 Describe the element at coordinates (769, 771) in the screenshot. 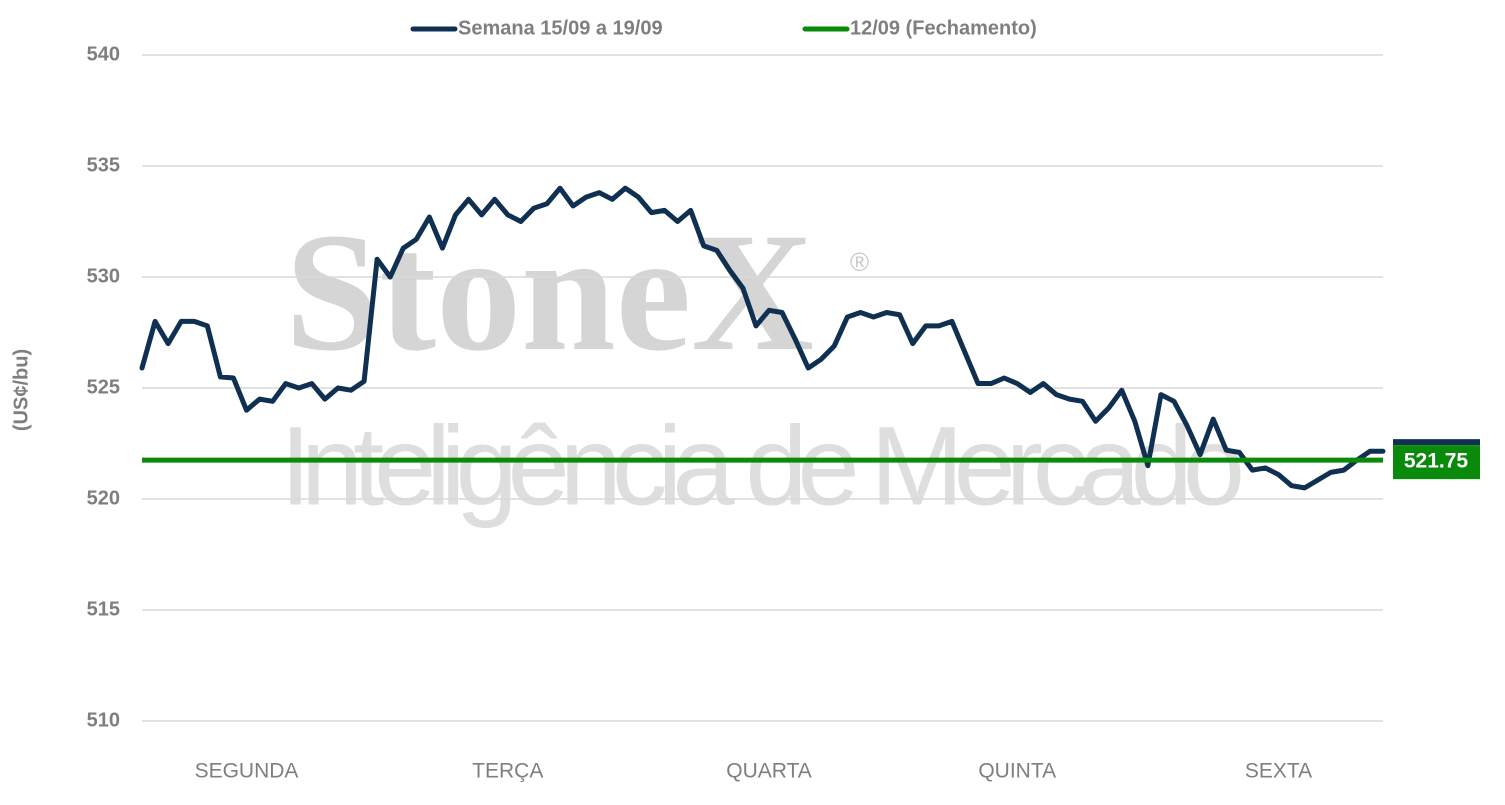

I see `x-tick-label: QUARTA` at that location.